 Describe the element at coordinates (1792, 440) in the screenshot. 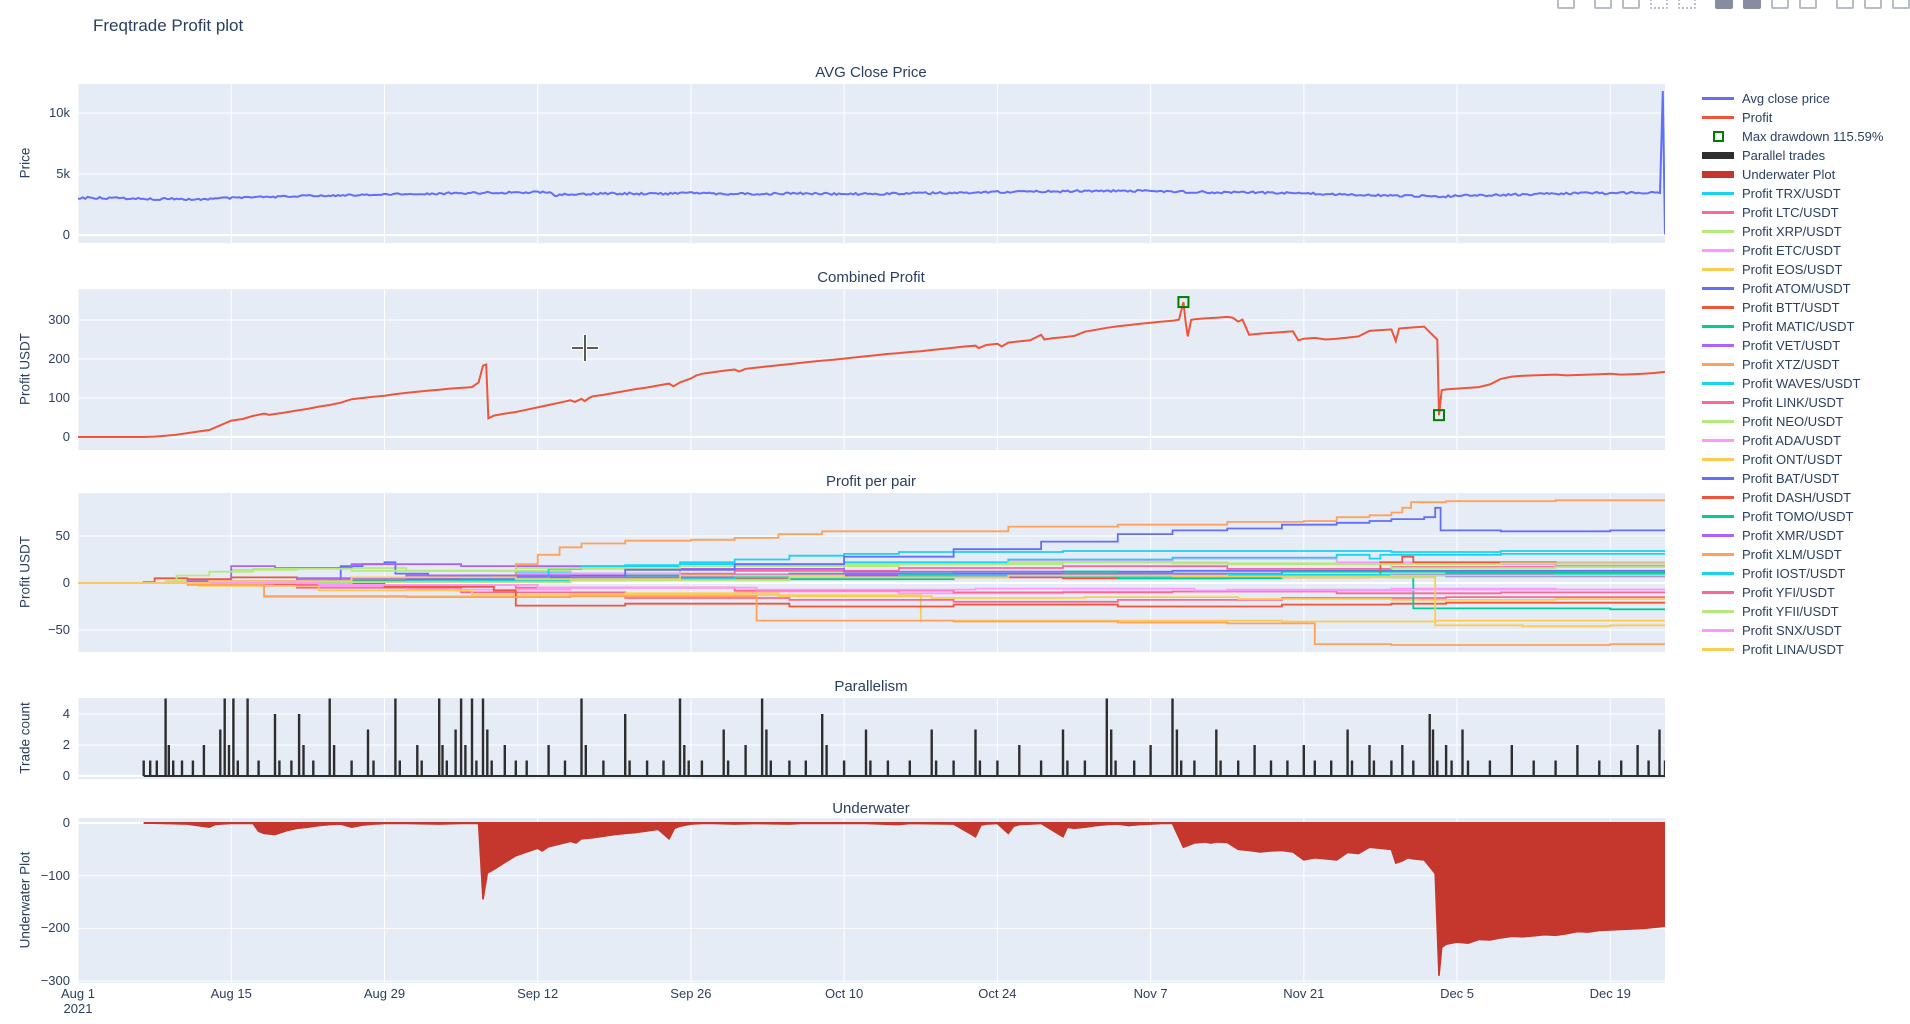

I see `legend-item-profit-ada-usdt: Profit ADA/USDT` at that location.